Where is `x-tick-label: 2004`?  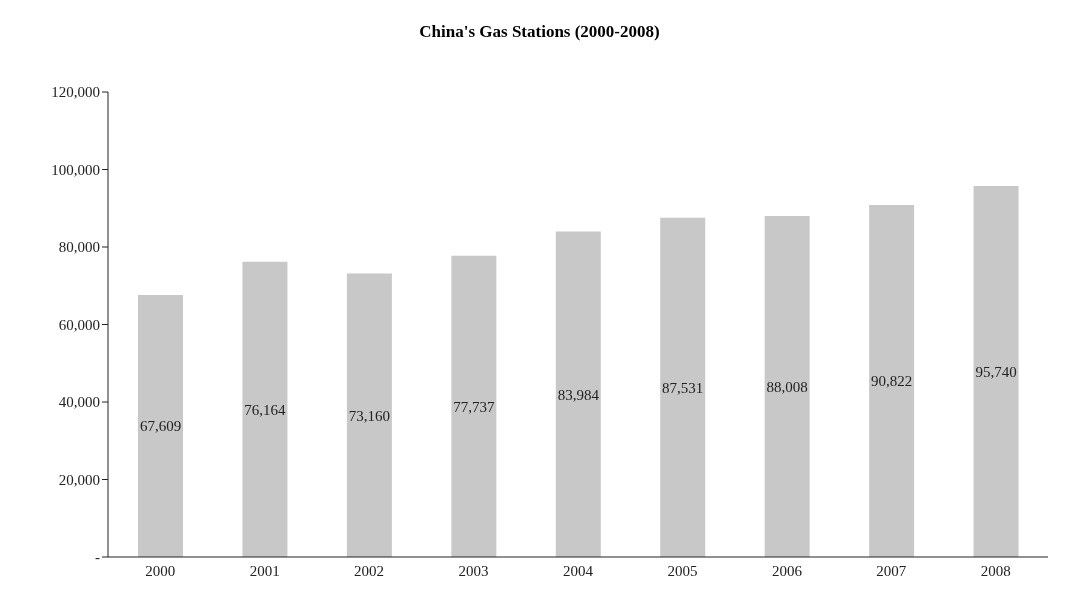
x-tick-label: 2004 is located at coordinates (578, 570).